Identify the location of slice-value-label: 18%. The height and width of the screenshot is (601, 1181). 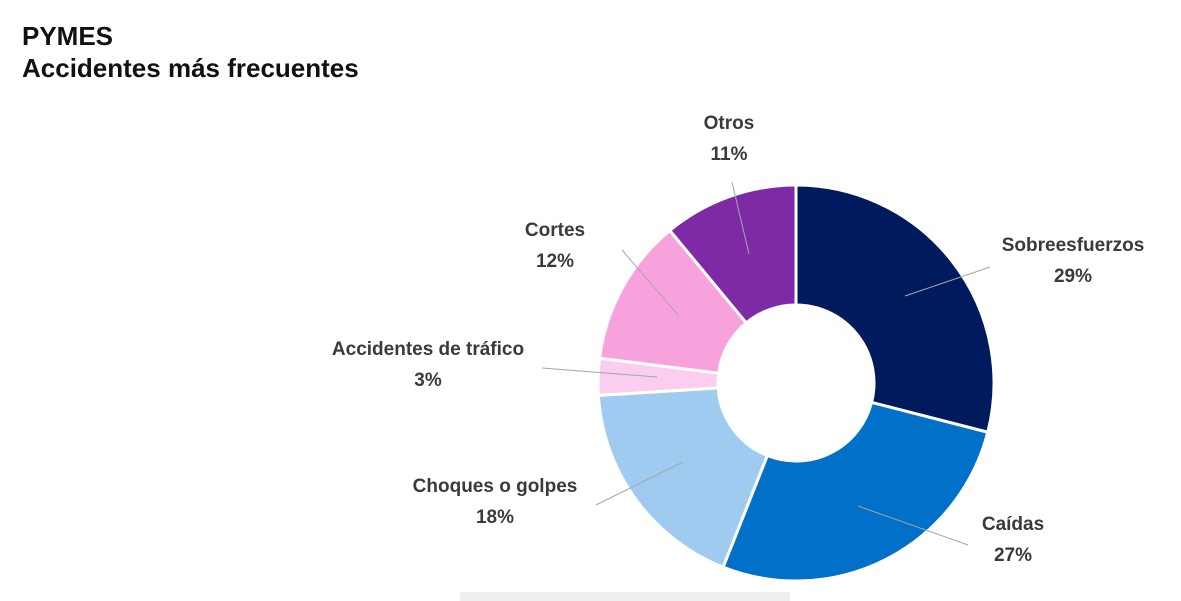
(495, 517).